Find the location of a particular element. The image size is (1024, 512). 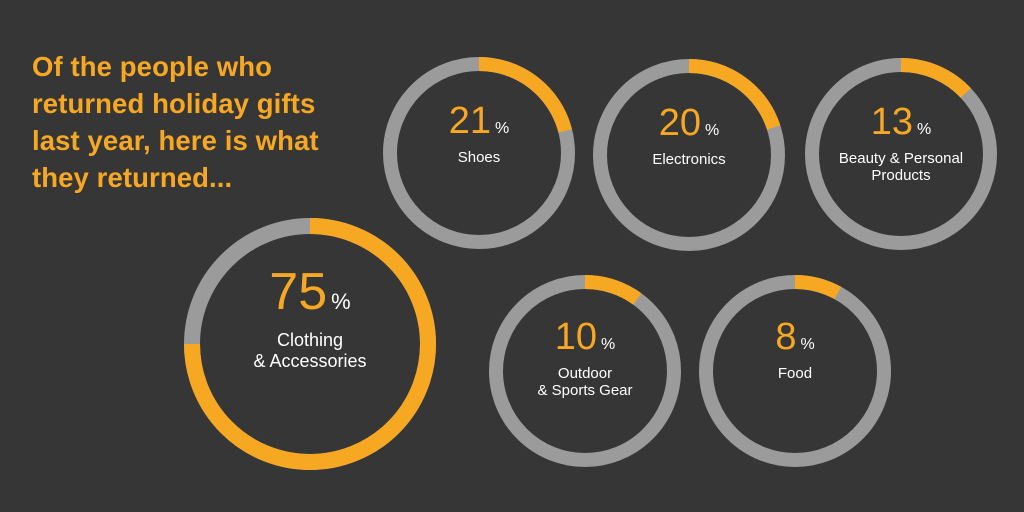

percent-value: 75 is located at coordinates (298, 292).